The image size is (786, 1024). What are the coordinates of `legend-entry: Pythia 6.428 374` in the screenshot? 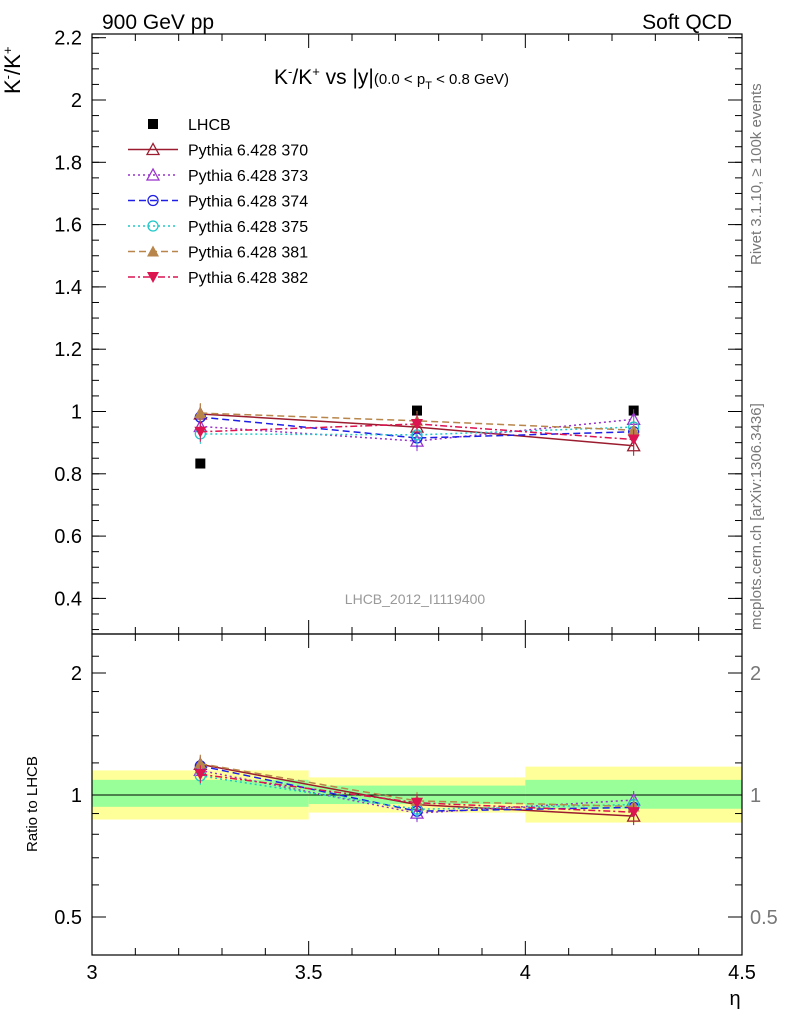 It's located at (248, 202).